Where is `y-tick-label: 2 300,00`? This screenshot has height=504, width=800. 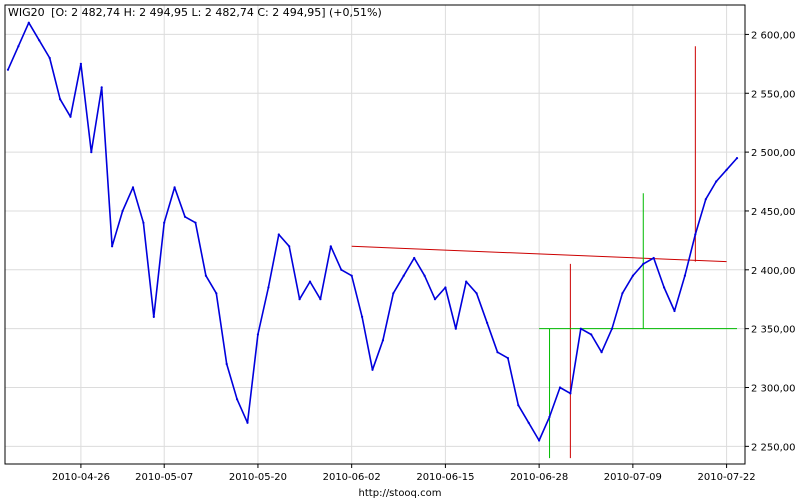 y-tick-label: 2 300,00 is located at coordinates (773, 389).